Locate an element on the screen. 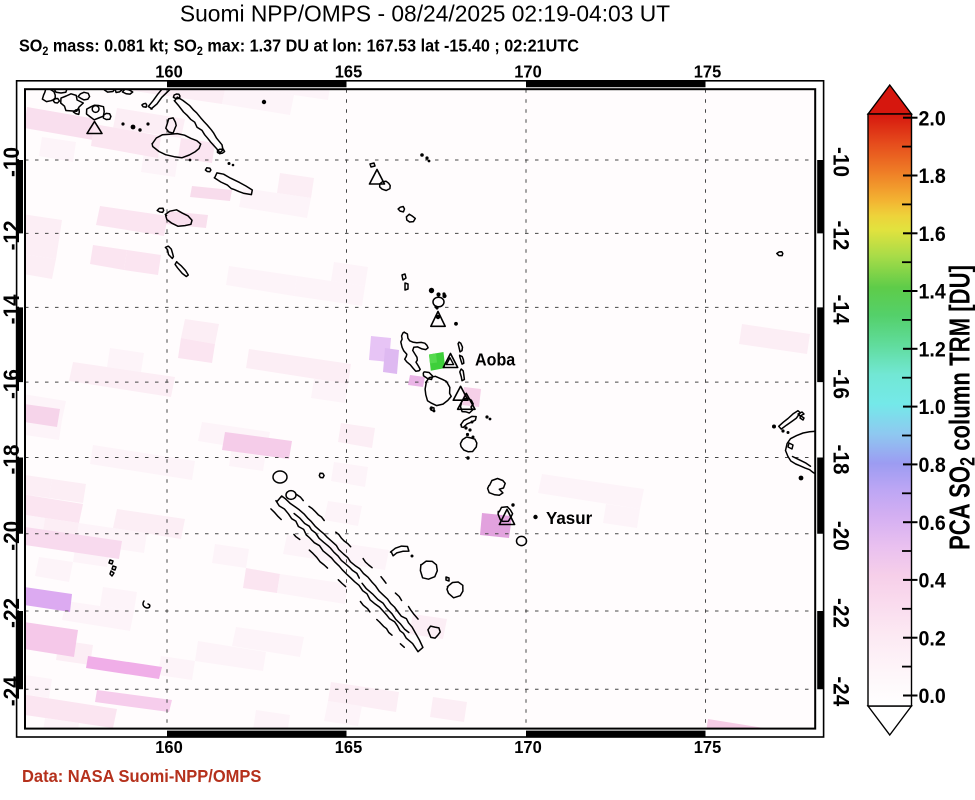 Image resolution: width=975 pixels, height=800 pixels. svg-text: 0.4 is located at coordinates (933, 581).